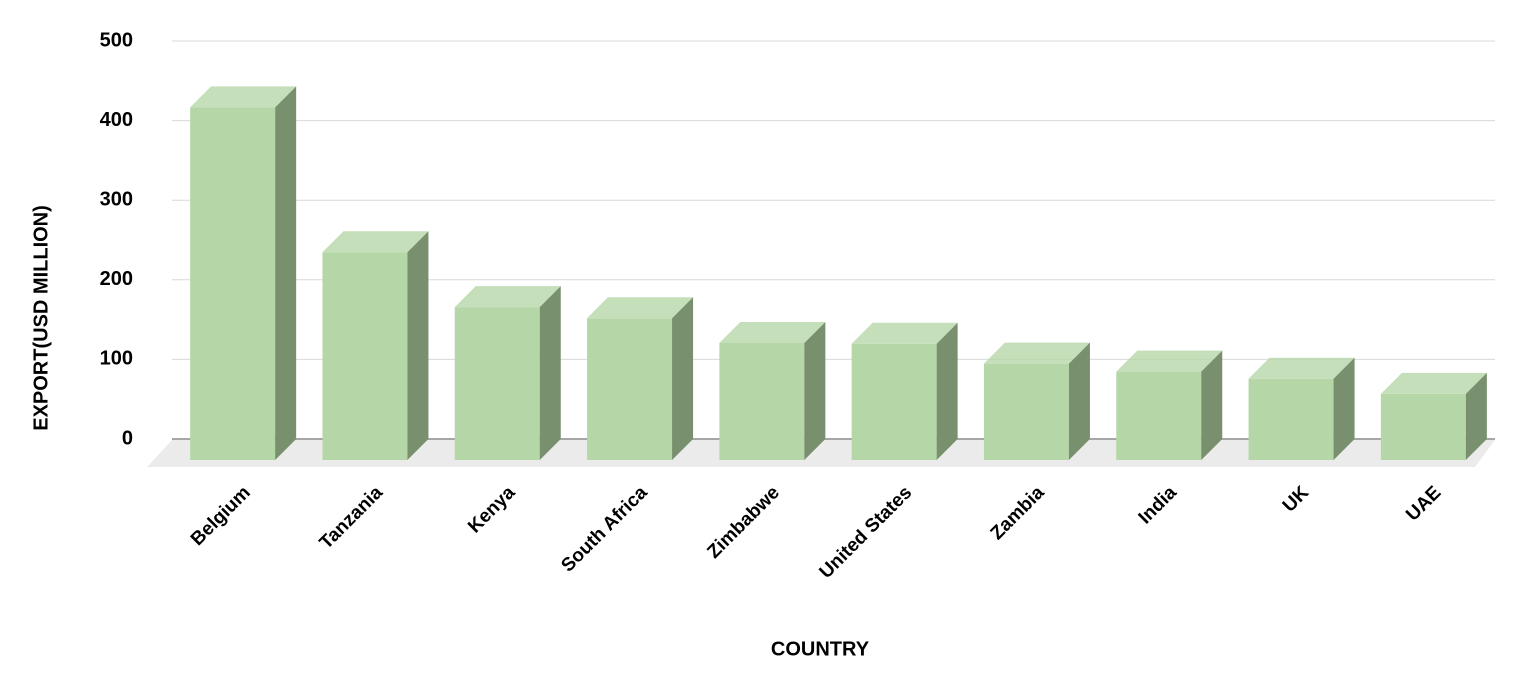  Describe the element at coordinates (743, 522) in the screenshot. I see `x-tick-label: Zimbabwe` at that location.